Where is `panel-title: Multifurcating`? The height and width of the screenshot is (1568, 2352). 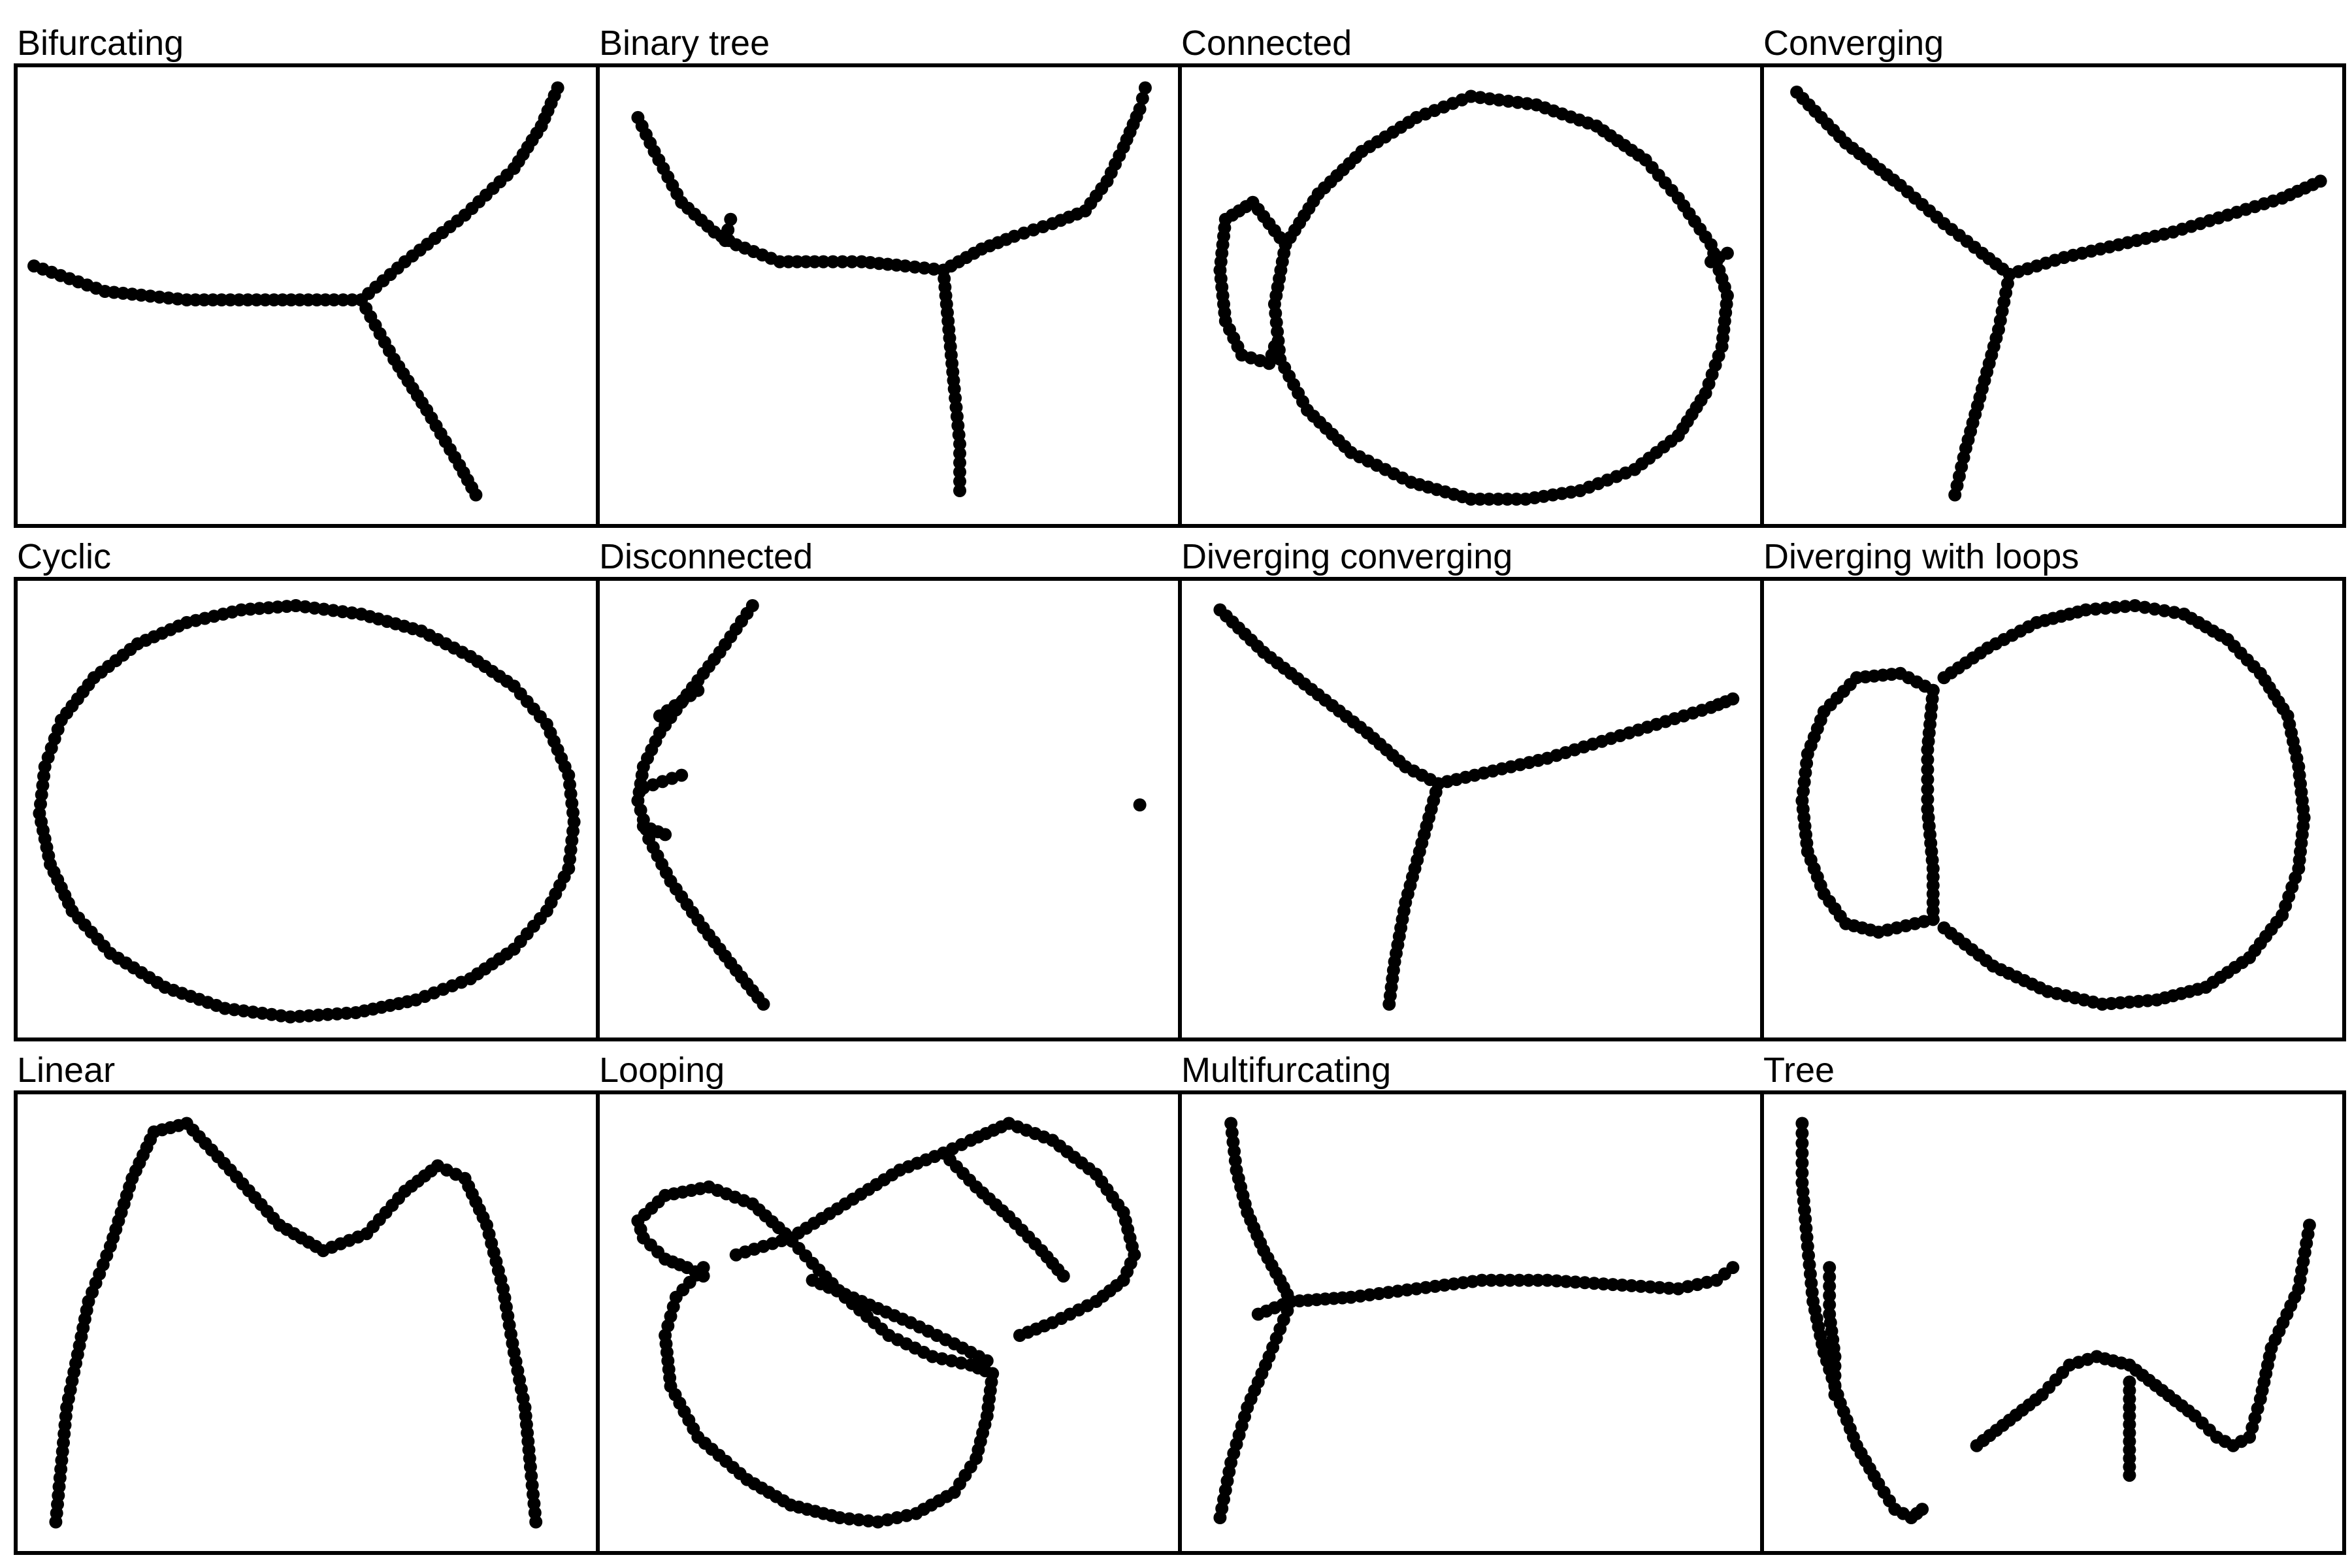 panel-title: Multifurcating is located at coordinates (1286, 1070).